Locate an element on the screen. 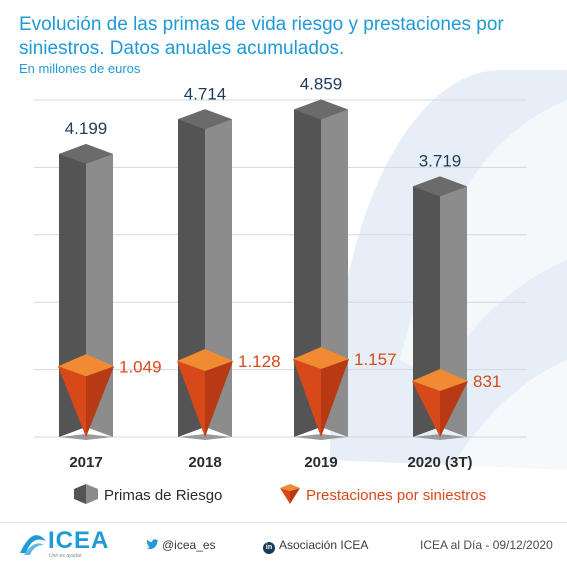 This screenshot has height=567, width=567. icea-logo: ICEA Unir es ayudar is located at coordinates (63, 545).